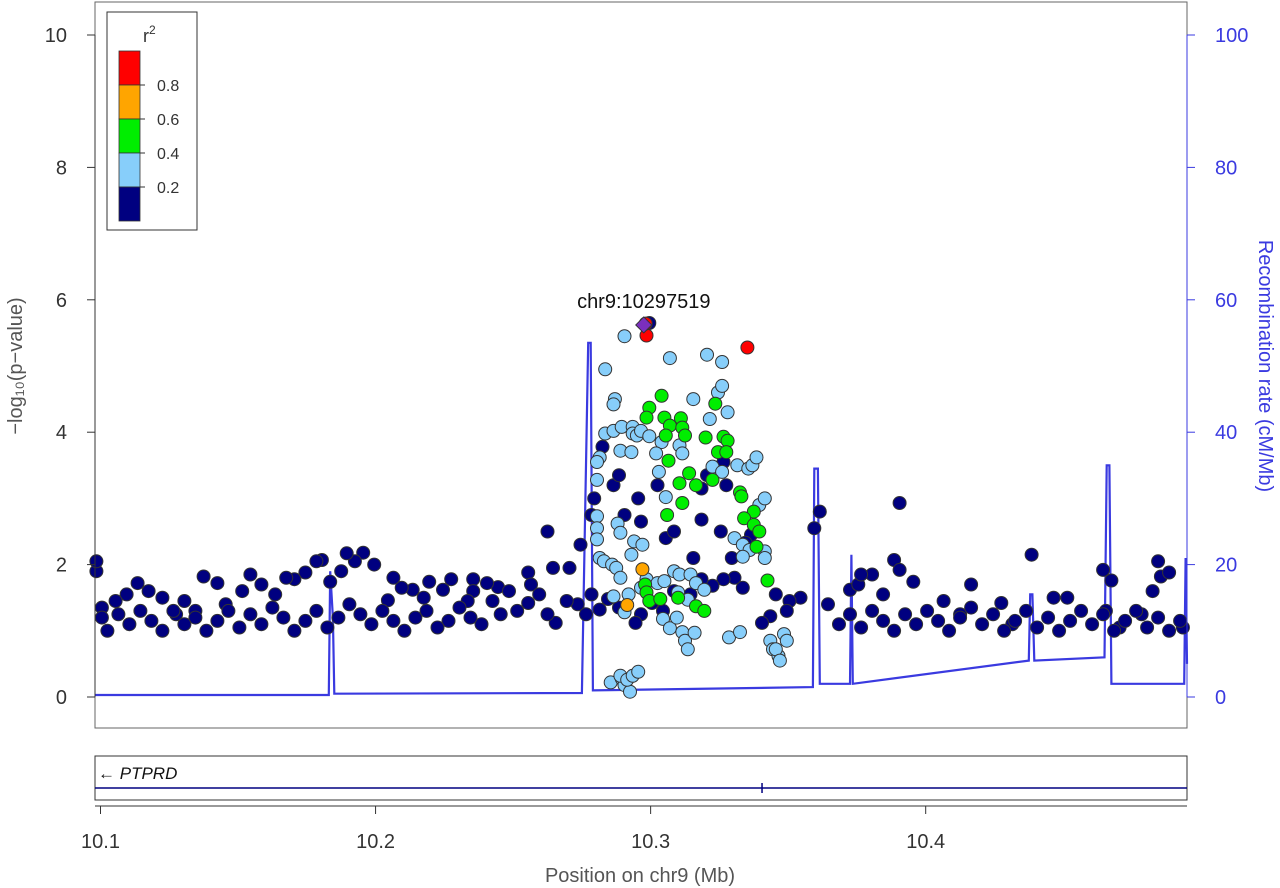 This screenshot has height=888, width=1280. Describe the element at coordinates (1226, 301) in the screenshot. I see `y2-tick-label: 60` at that location.